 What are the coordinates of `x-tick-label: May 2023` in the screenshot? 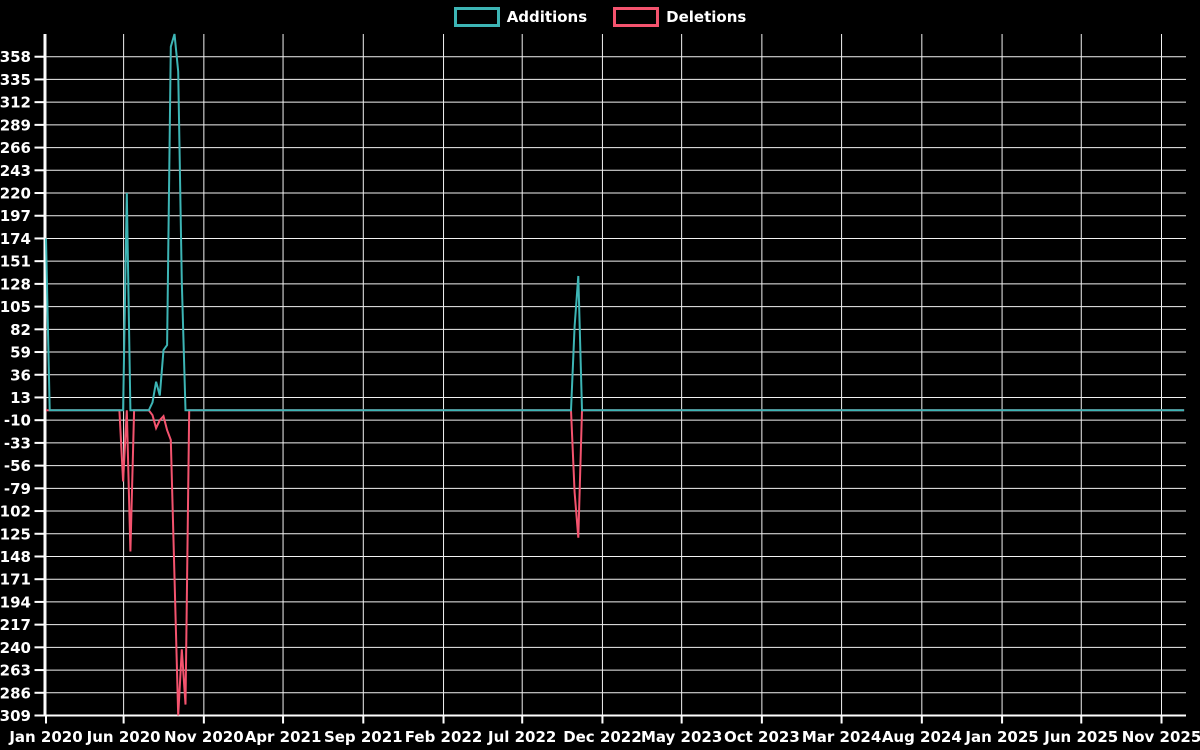 It's located at (681, 737).